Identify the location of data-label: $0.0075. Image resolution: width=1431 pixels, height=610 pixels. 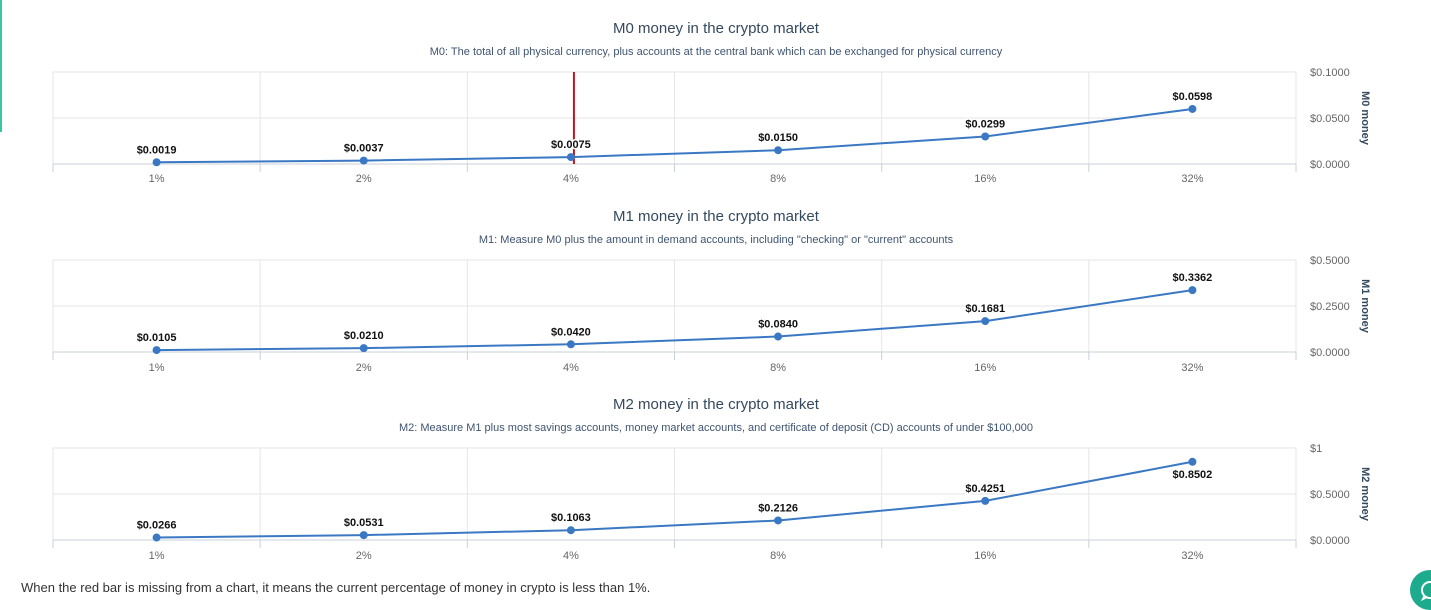
(571, 145).